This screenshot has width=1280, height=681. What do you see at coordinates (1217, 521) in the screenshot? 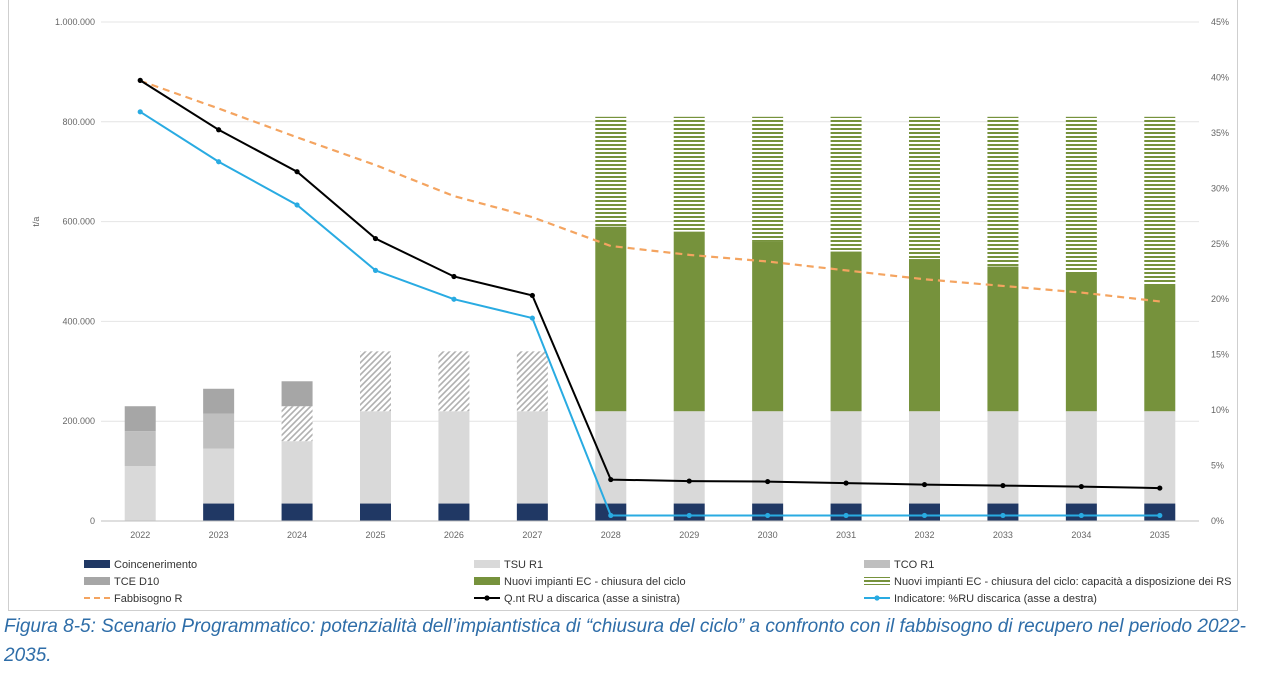
I see `y2-tick-label: 0%` at bounding box center [1217, 521].